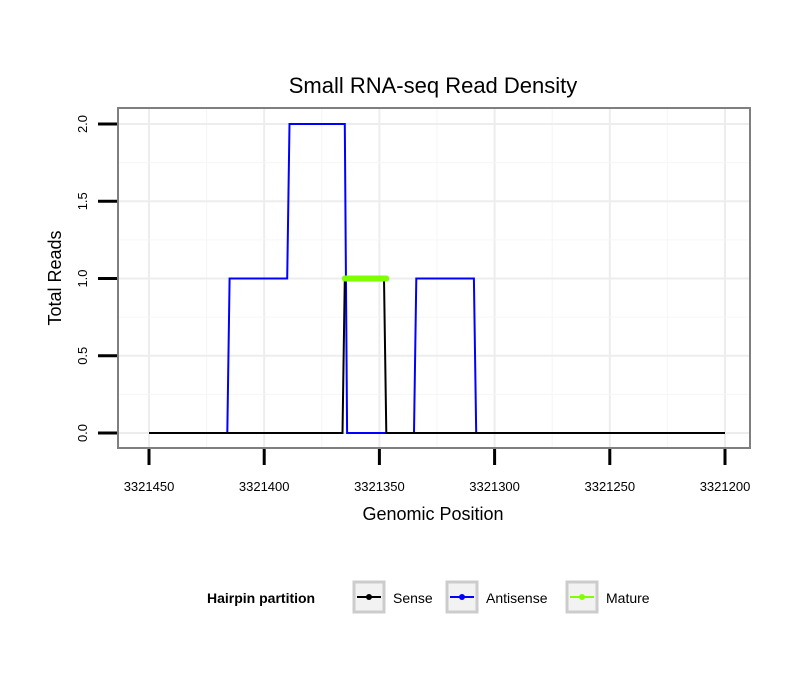 This screenshot has height=690, width=810. Describe the element at coordinates (82, 124) in the screenshot. I see `y-tick-label: 2.0` at that location.